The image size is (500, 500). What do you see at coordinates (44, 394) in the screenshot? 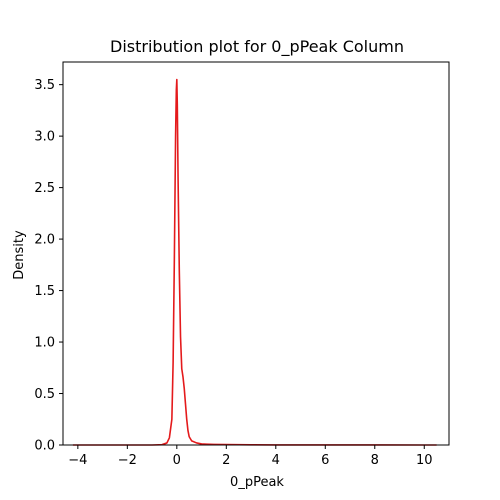
I see `y-tick-label: 0.5` at bounding box center [44, 394].